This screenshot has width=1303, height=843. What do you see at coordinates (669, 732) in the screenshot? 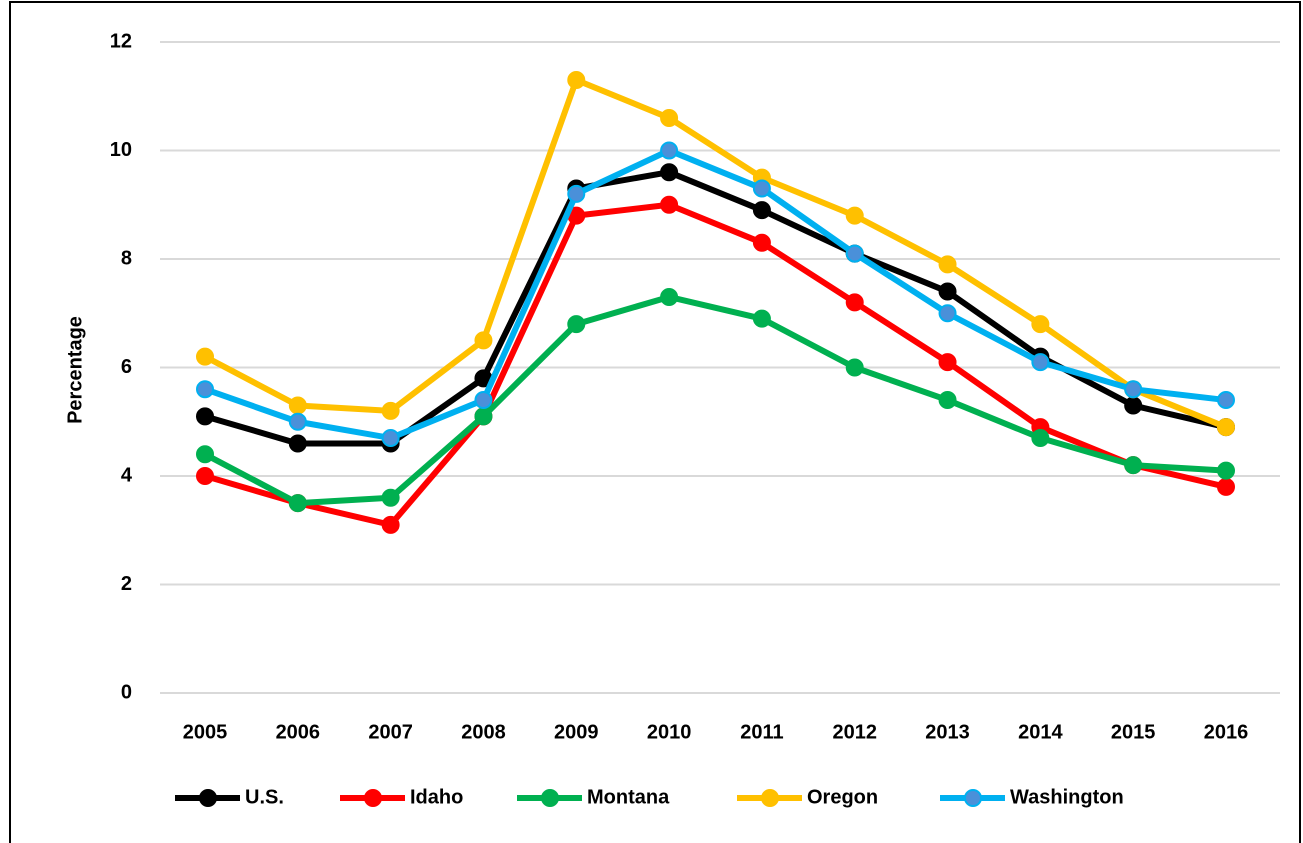
I see `x-tick-label: 2010` at bounding box center [669, 732].